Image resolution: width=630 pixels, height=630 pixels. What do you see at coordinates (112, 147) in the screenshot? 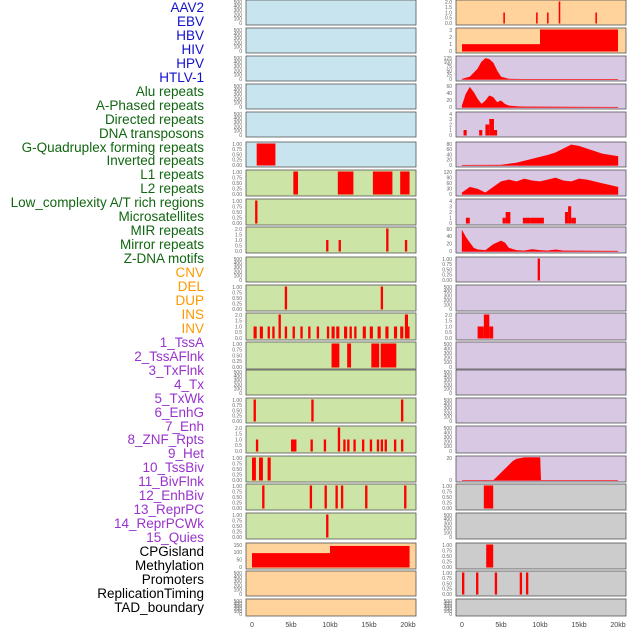
I see `track-label: G-Quadruplex forming repeats` at bounding box center [112, 147].